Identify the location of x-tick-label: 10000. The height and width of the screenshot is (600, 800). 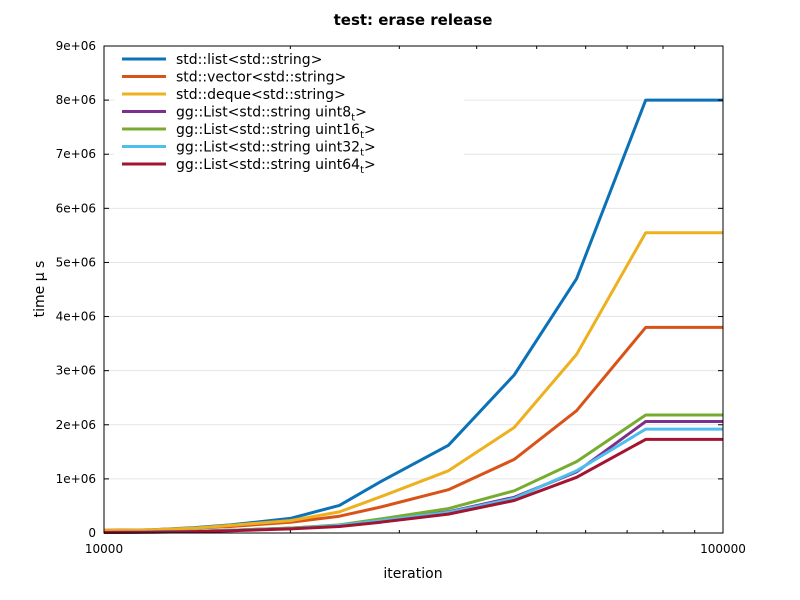
(104, 549).